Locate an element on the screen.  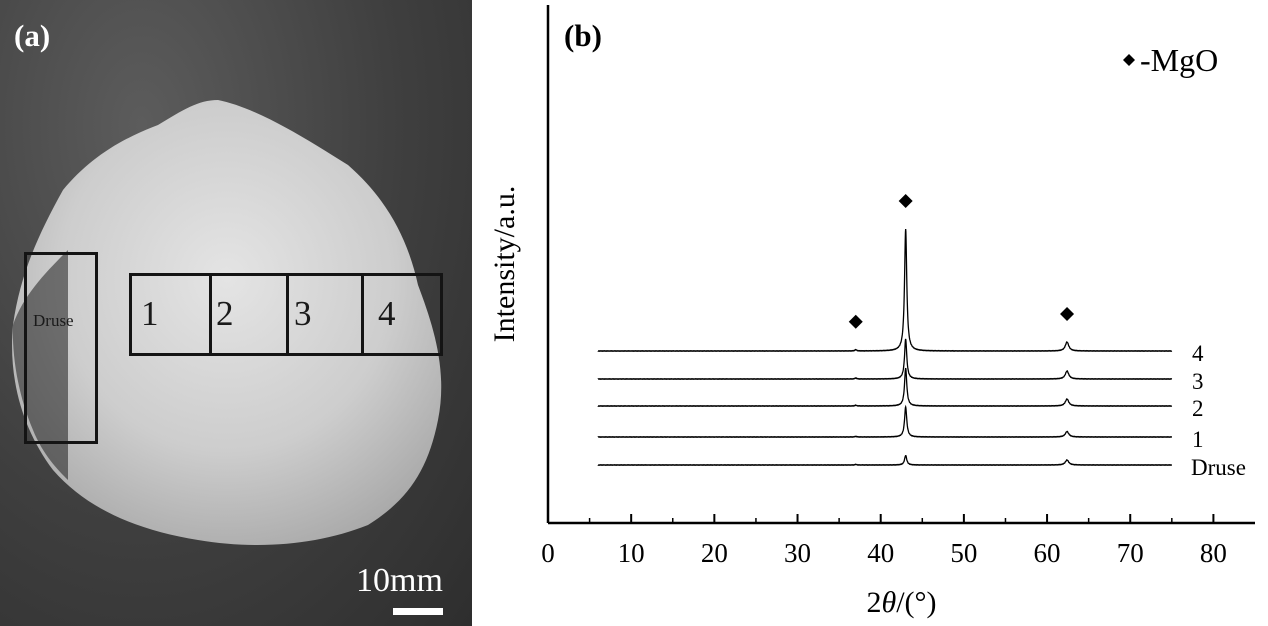
x-tick-label: 60 is located at coordinates (1047, 553).